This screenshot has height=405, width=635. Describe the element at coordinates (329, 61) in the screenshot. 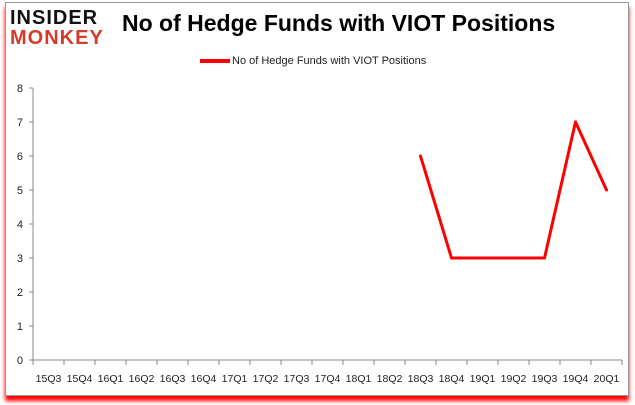

I see `legend-label: No of Hedge Funds with VIOT Positions` at that location.